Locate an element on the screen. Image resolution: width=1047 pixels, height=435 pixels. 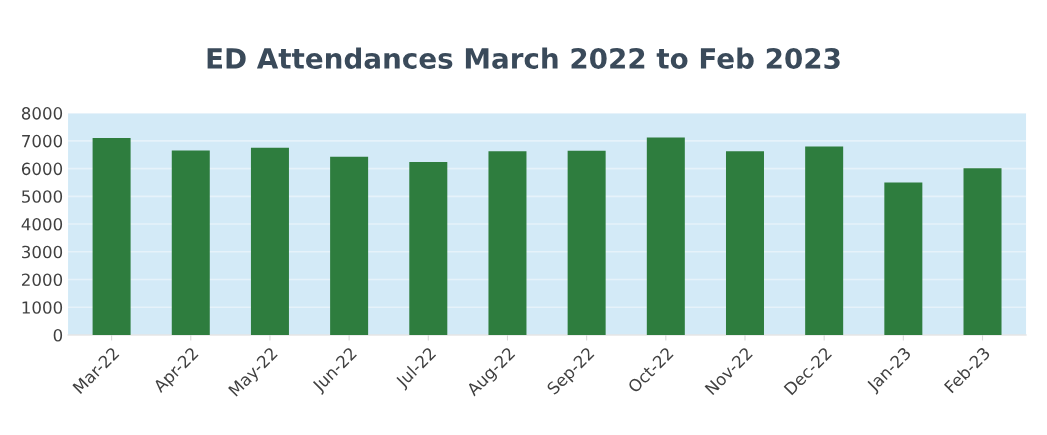
y-tick-label: 2000 is located at coordinates (42, 280).